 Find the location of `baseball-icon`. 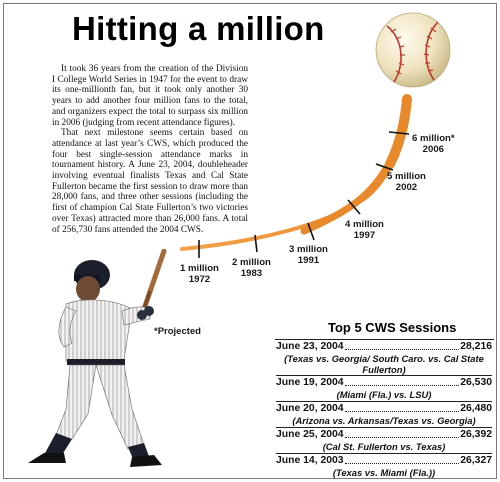

baseball-icon is located at coordinates (413, 50).